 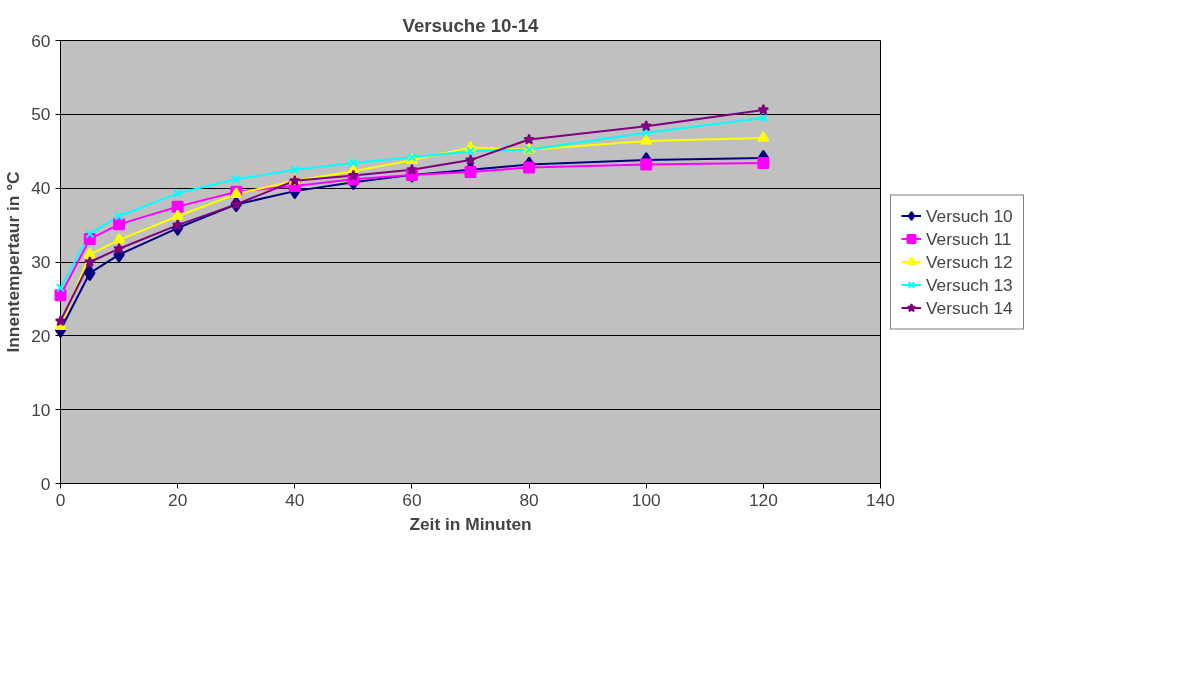 What do you see at coordinates (41, 262) in the screenshot?
I see `y-tick-label: 30` at bounding box center [41, 262].